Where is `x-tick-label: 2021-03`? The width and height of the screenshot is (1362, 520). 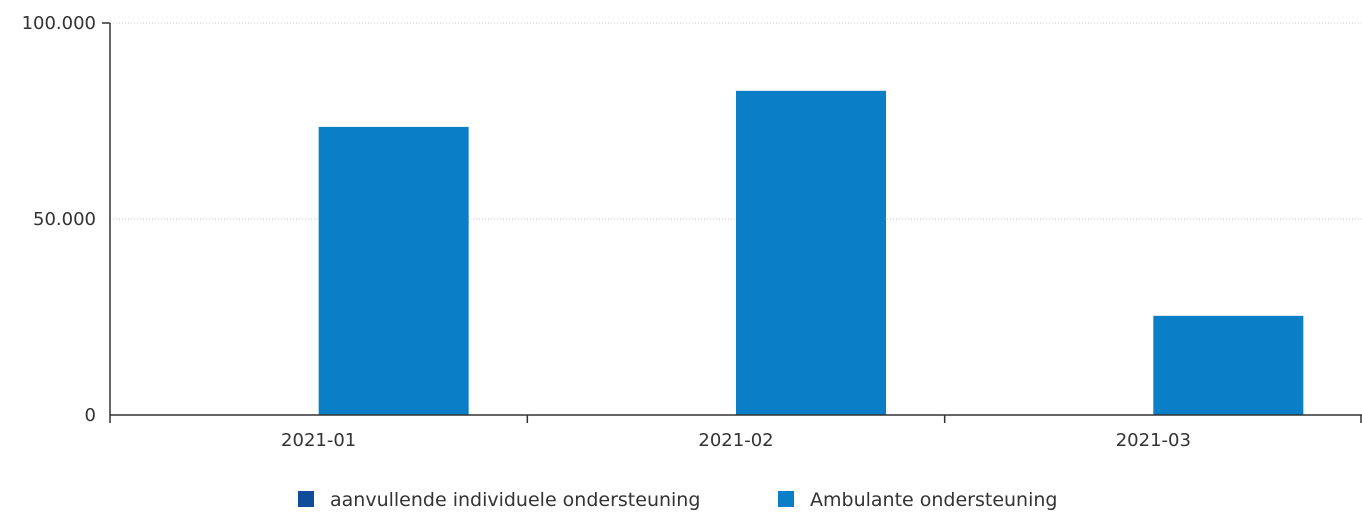
x-tick-label: 2021-03 is located at coordinates (1153, 440).